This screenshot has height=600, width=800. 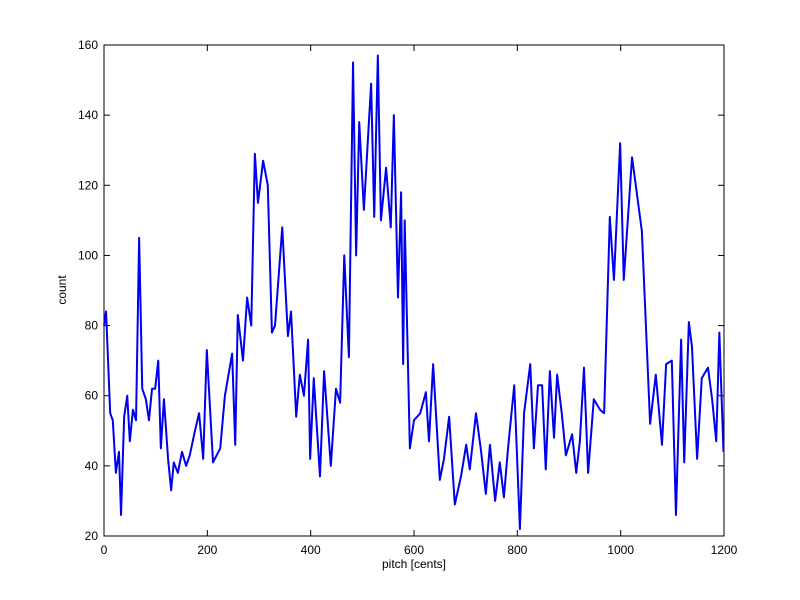 What do you see at coordinates (620, 550) in the screenshot?
I see `x-tick-label: 1000` at bounding box center [620, 550].